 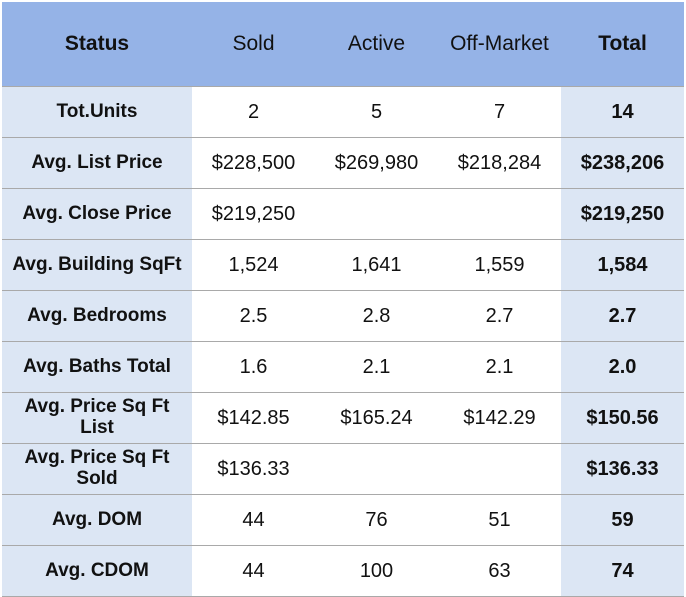 I want to click on table-cell: 1.6, so click(x=253, y=367).